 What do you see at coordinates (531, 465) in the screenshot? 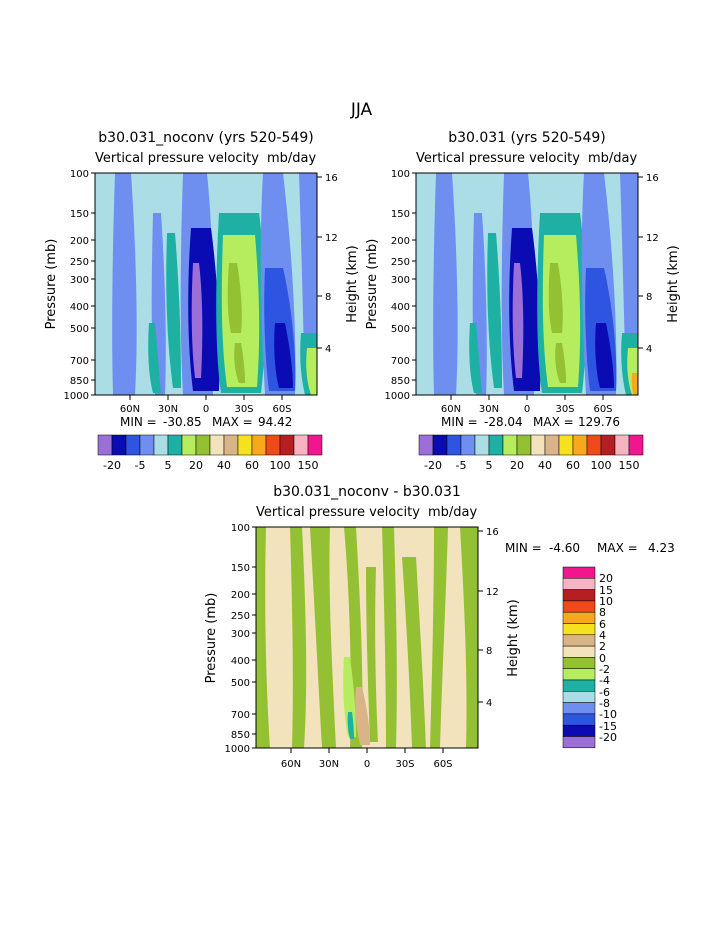
I see `group: -20 -5 5 20 40 60 100 150` at bounding box center [531, 465].